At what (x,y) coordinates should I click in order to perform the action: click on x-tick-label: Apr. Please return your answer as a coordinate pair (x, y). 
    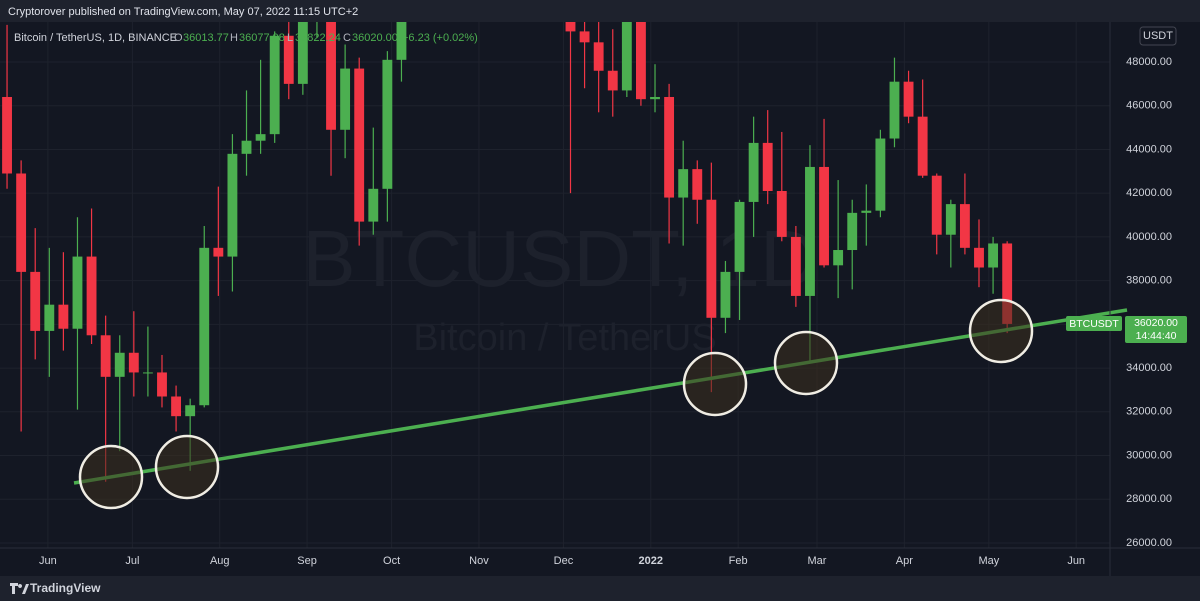
    Looking at the image, I should click on (904, 561).